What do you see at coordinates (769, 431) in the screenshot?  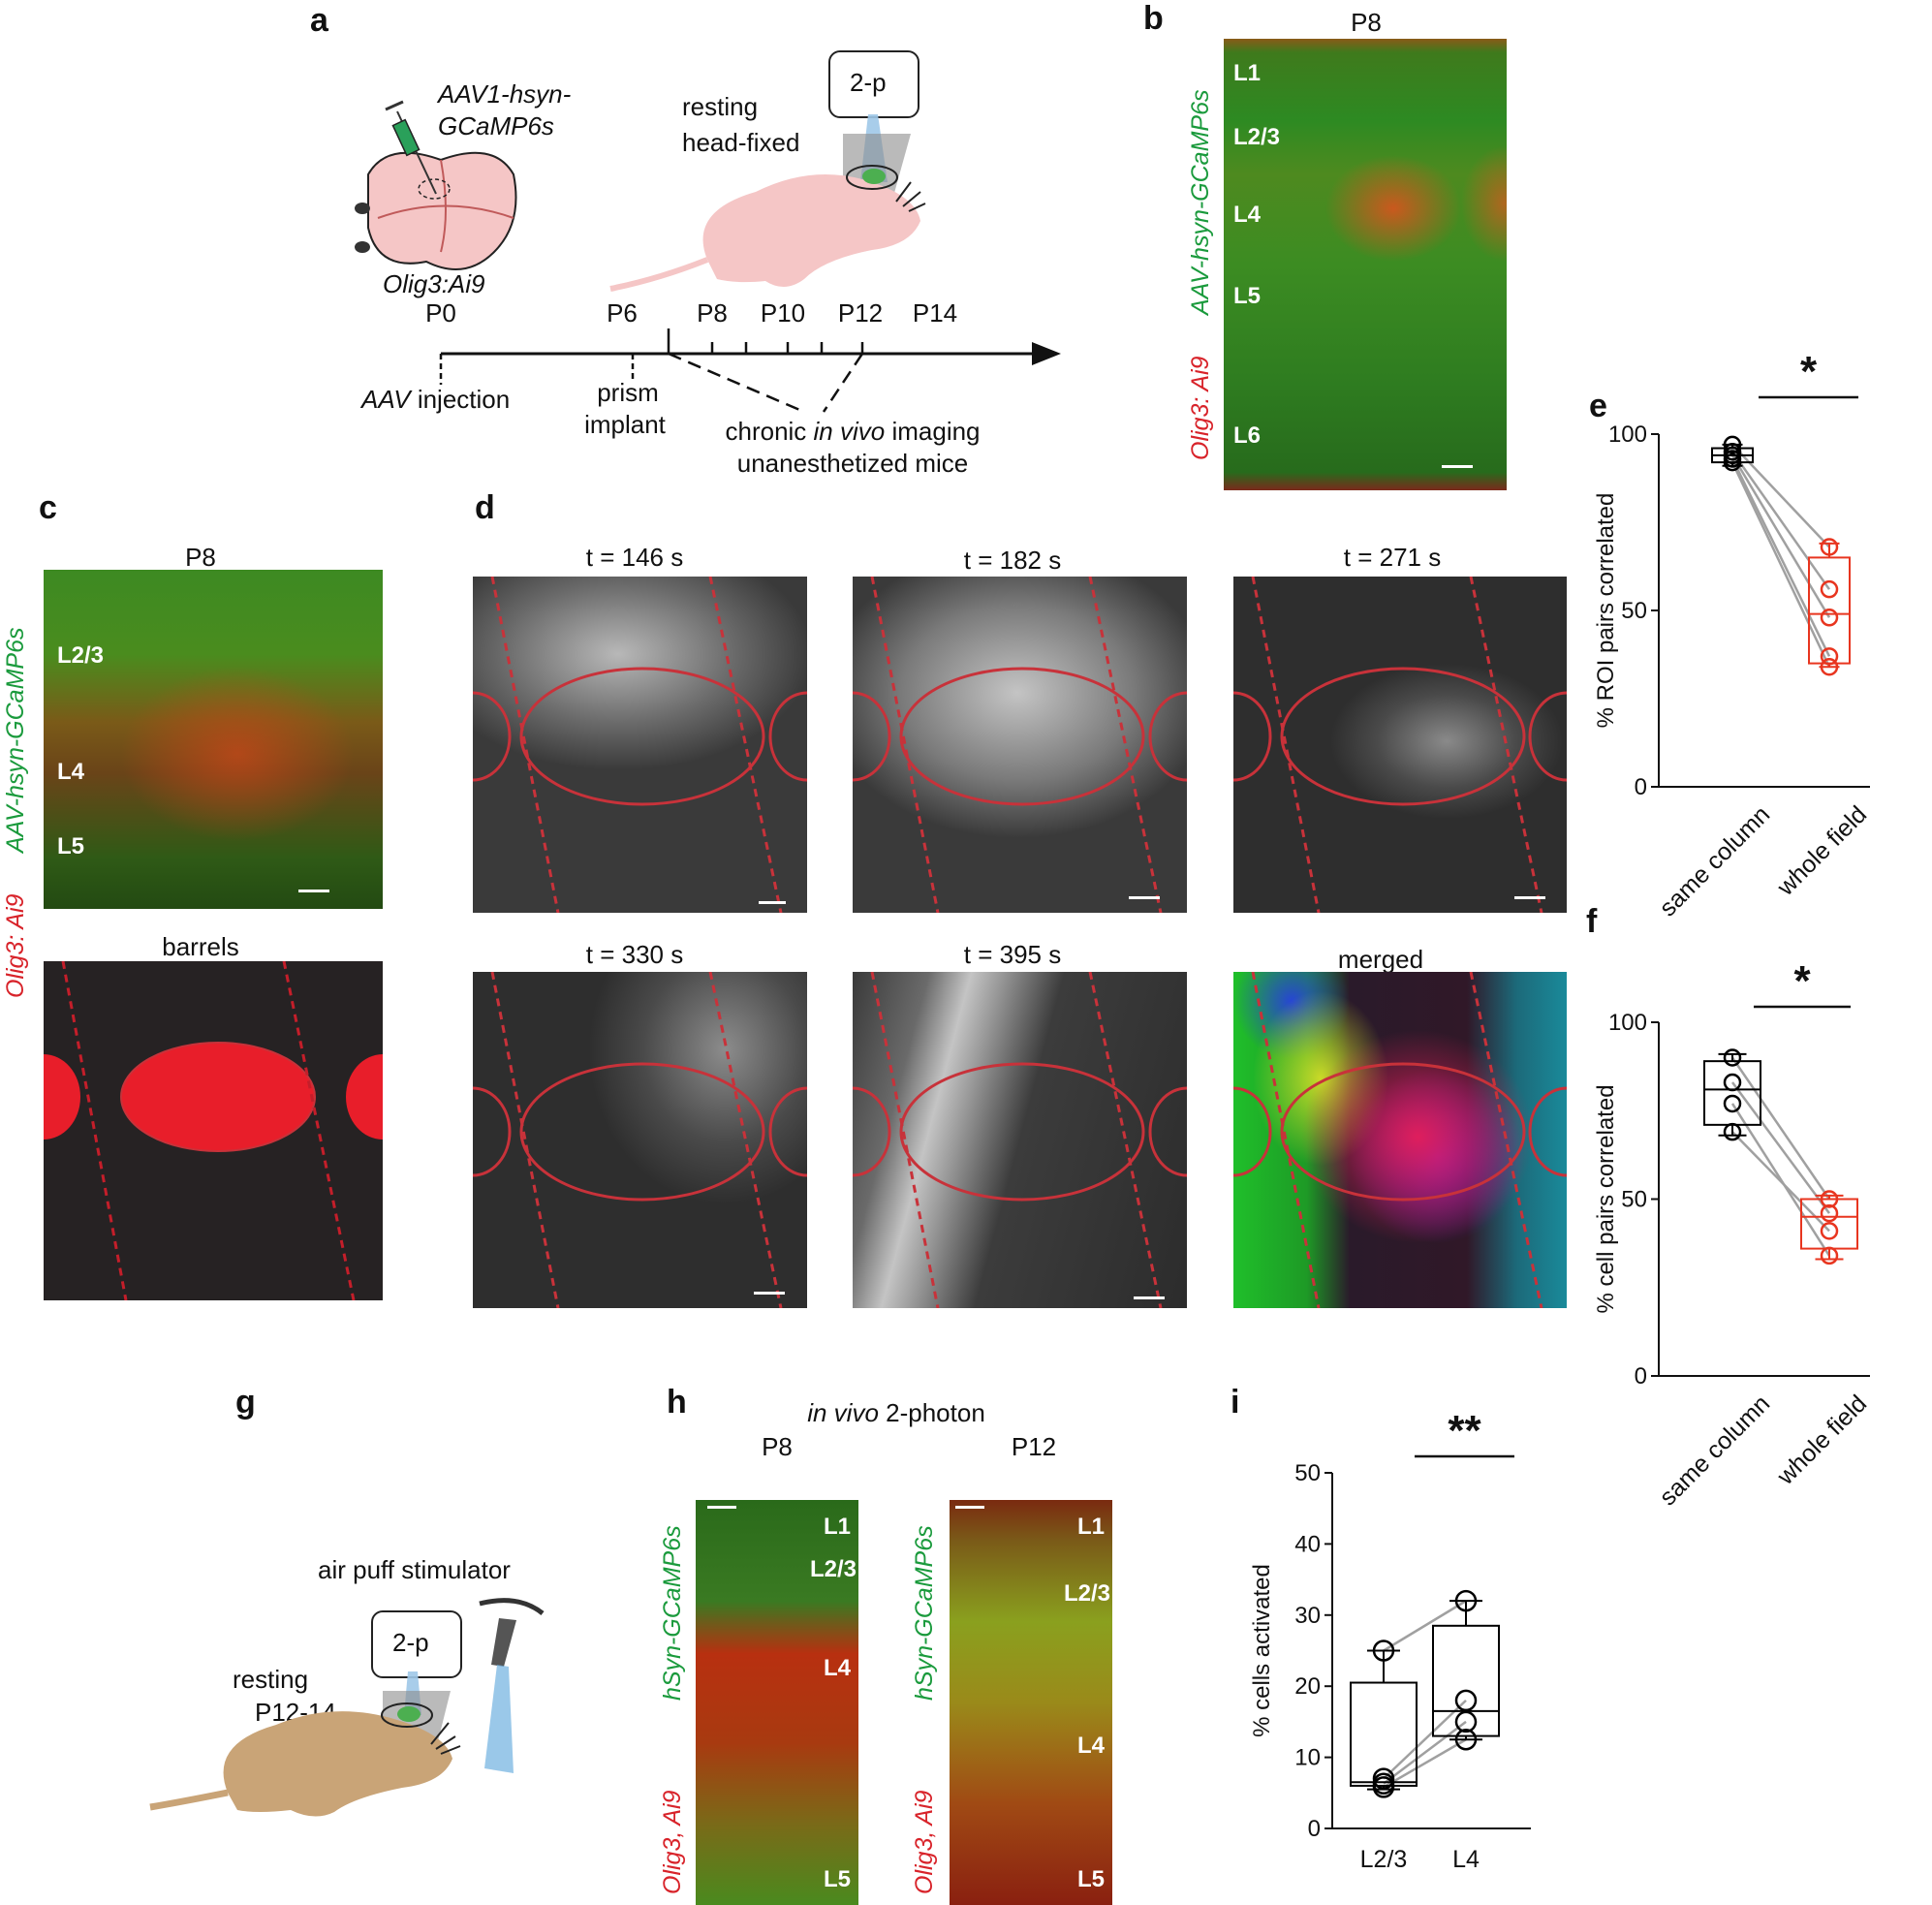 I see `chronic-word: chronic` at bounding box center [769, 431].